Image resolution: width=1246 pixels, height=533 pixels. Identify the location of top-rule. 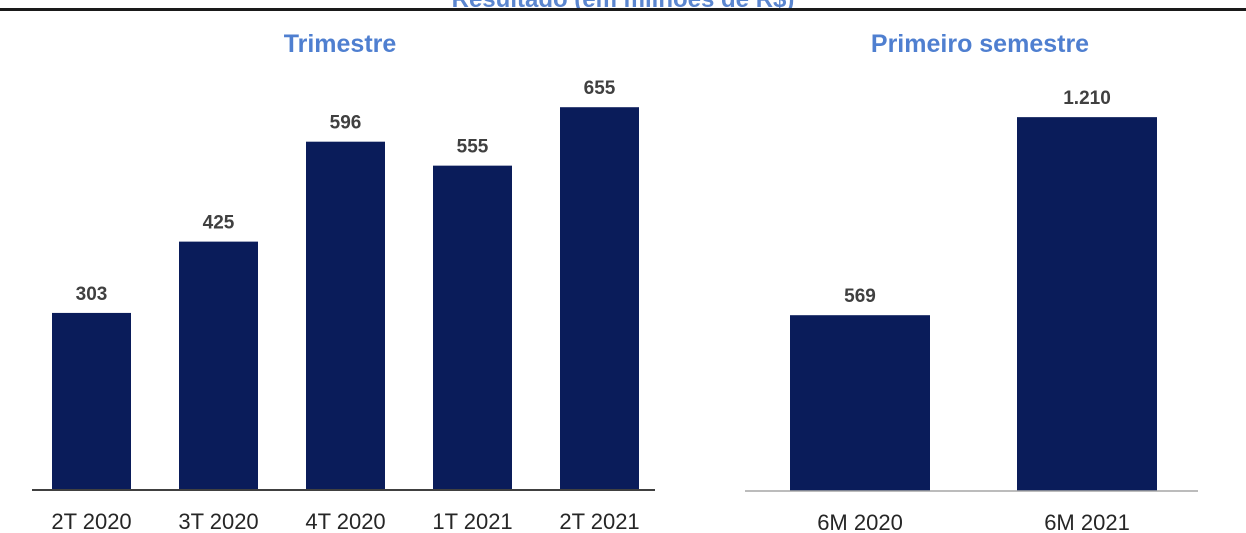
(623, 9).